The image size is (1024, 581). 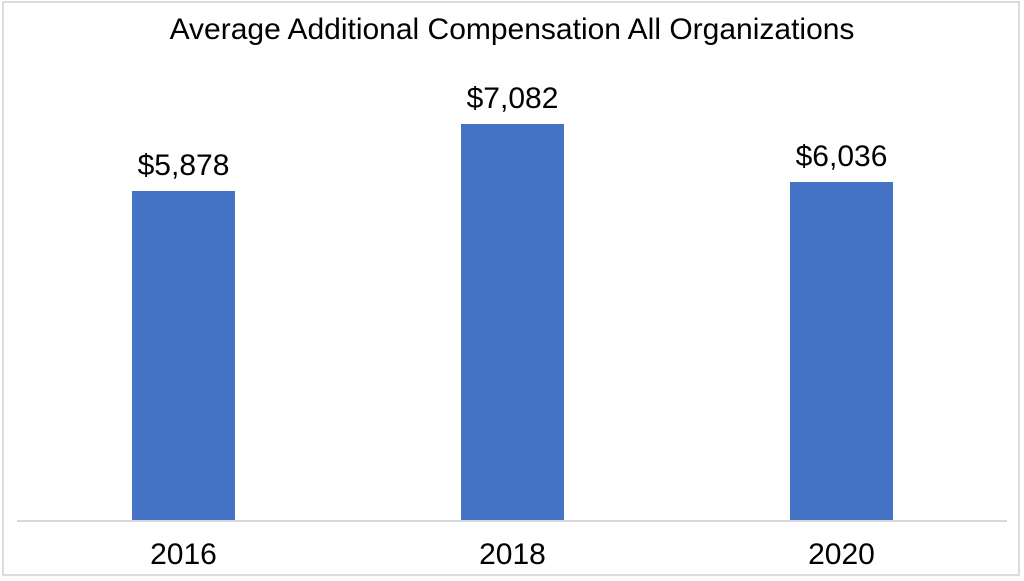 I want to click on bar-value-label: $5,878, so click(x=183, y=165).